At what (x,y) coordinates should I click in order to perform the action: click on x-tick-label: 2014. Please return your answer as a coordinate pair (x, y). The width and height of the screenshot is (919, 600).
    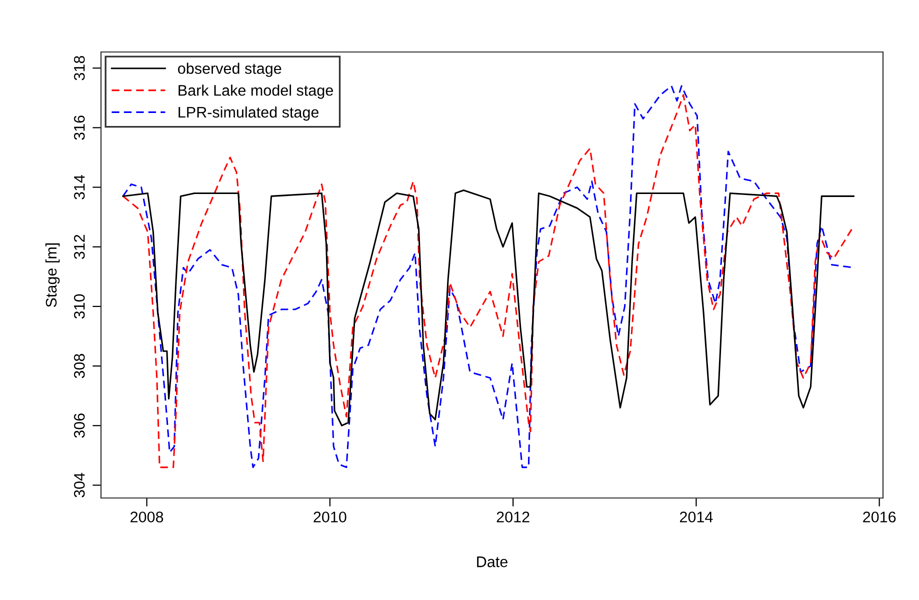
    Looking at the image, I should click on (696, 517).